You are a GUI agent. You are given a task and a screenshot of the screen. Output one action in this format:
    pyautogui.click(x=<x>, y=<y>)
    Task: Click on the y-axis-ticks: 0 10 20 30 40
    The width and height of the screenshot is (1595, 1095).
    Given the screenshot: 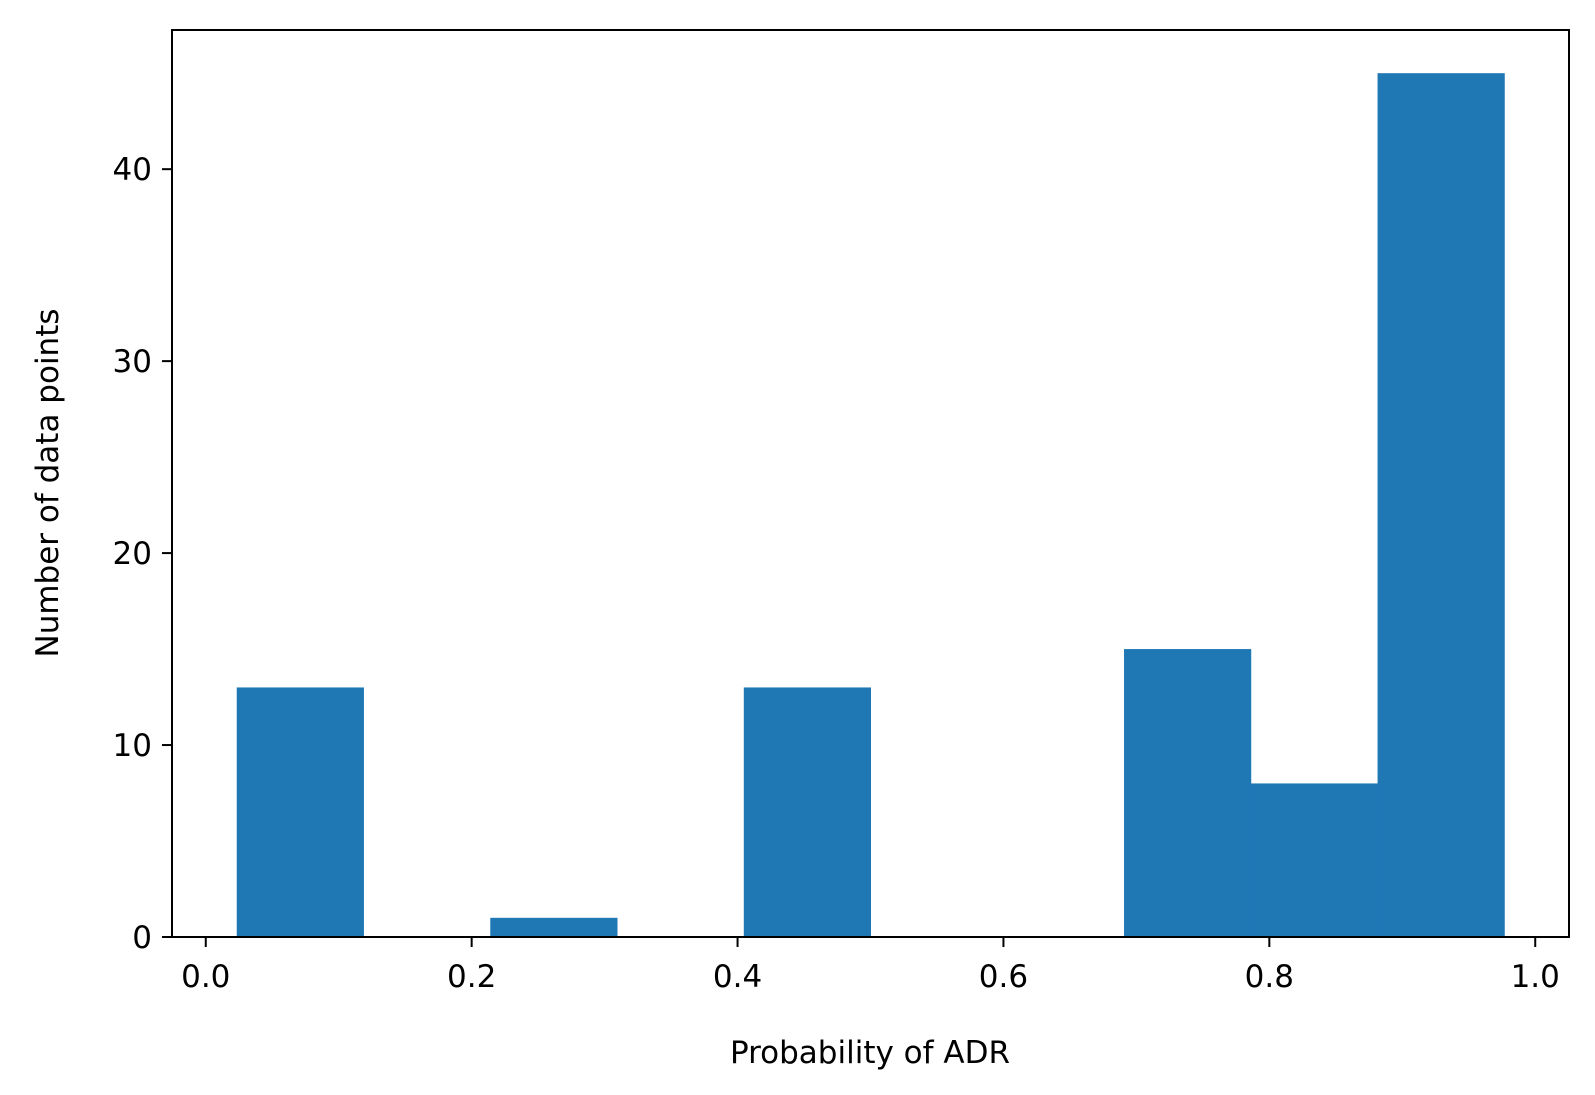 What is the action you would take?
    pyautogui.click(x=142, y=554)
    